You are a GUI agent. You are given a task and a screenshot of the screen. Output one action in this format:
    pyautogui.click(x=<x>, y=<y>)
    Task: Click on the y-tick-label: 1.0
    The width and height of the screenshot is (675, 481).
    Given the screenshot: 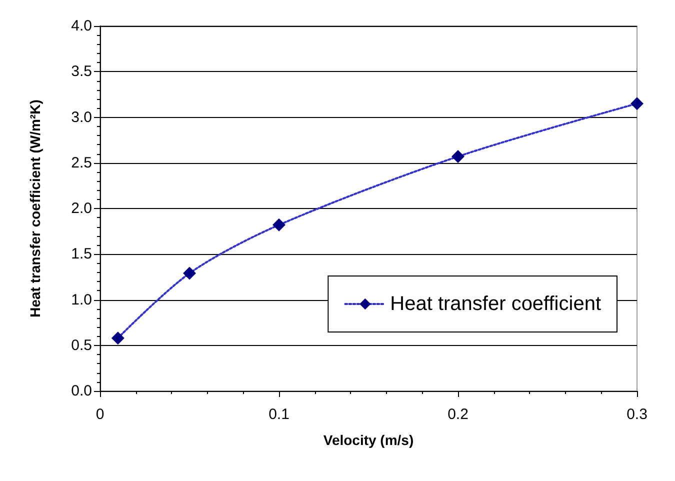 What is the action you would take?
    pyautogui.click(x=81, y=299)
    